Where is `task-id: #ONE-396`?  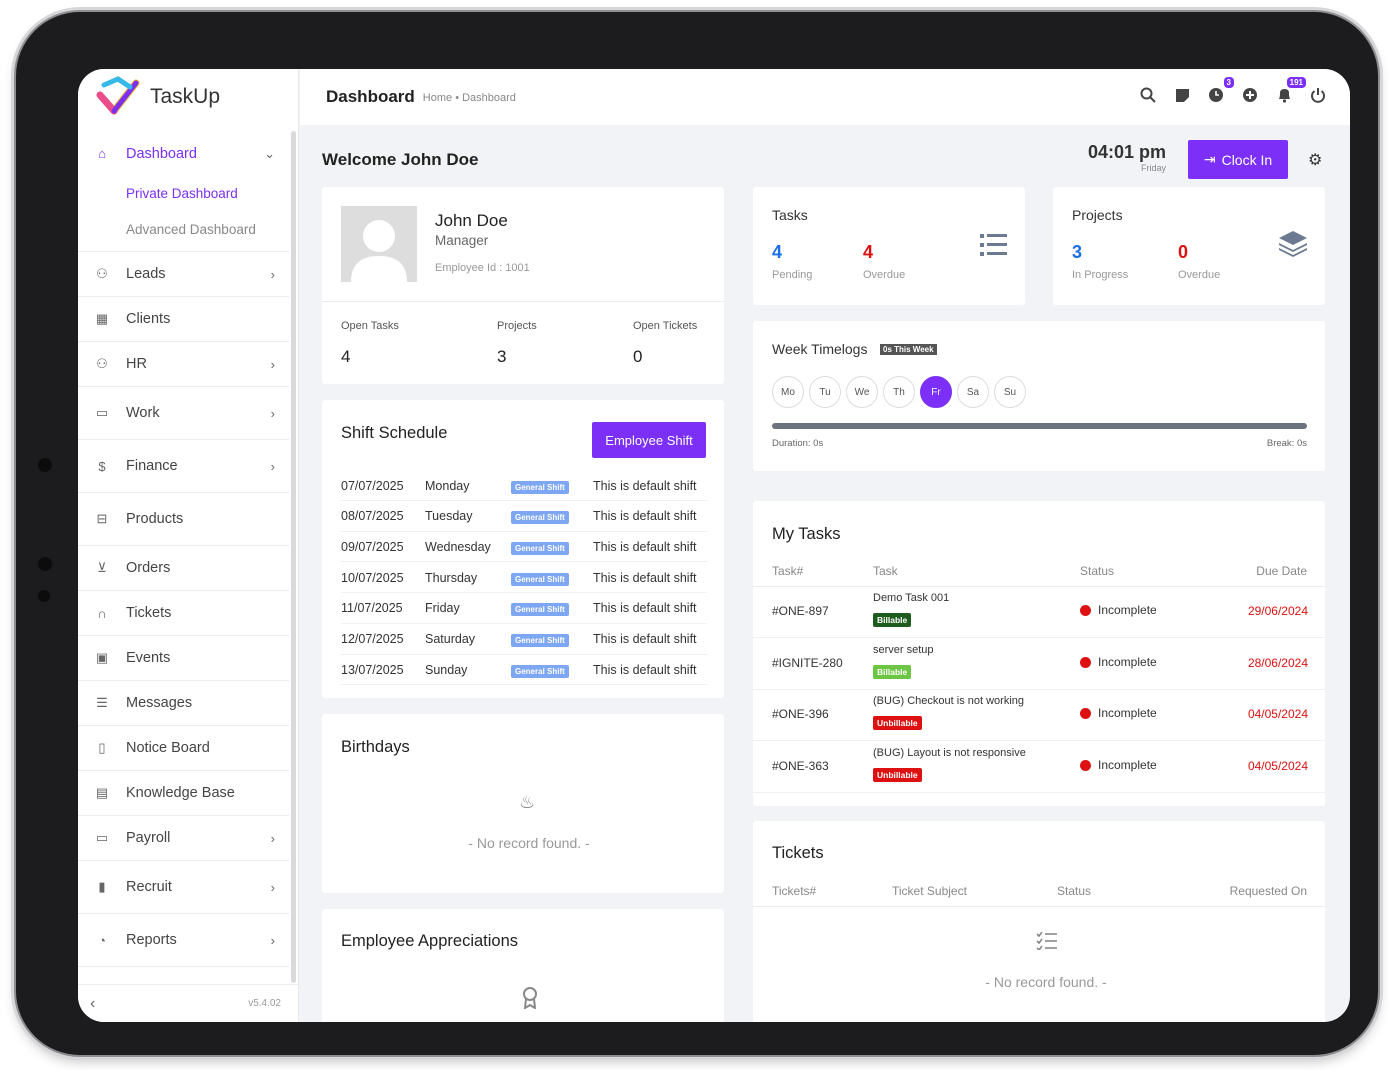
task-id: #ONE-396 is located at coordinates (800, 714).